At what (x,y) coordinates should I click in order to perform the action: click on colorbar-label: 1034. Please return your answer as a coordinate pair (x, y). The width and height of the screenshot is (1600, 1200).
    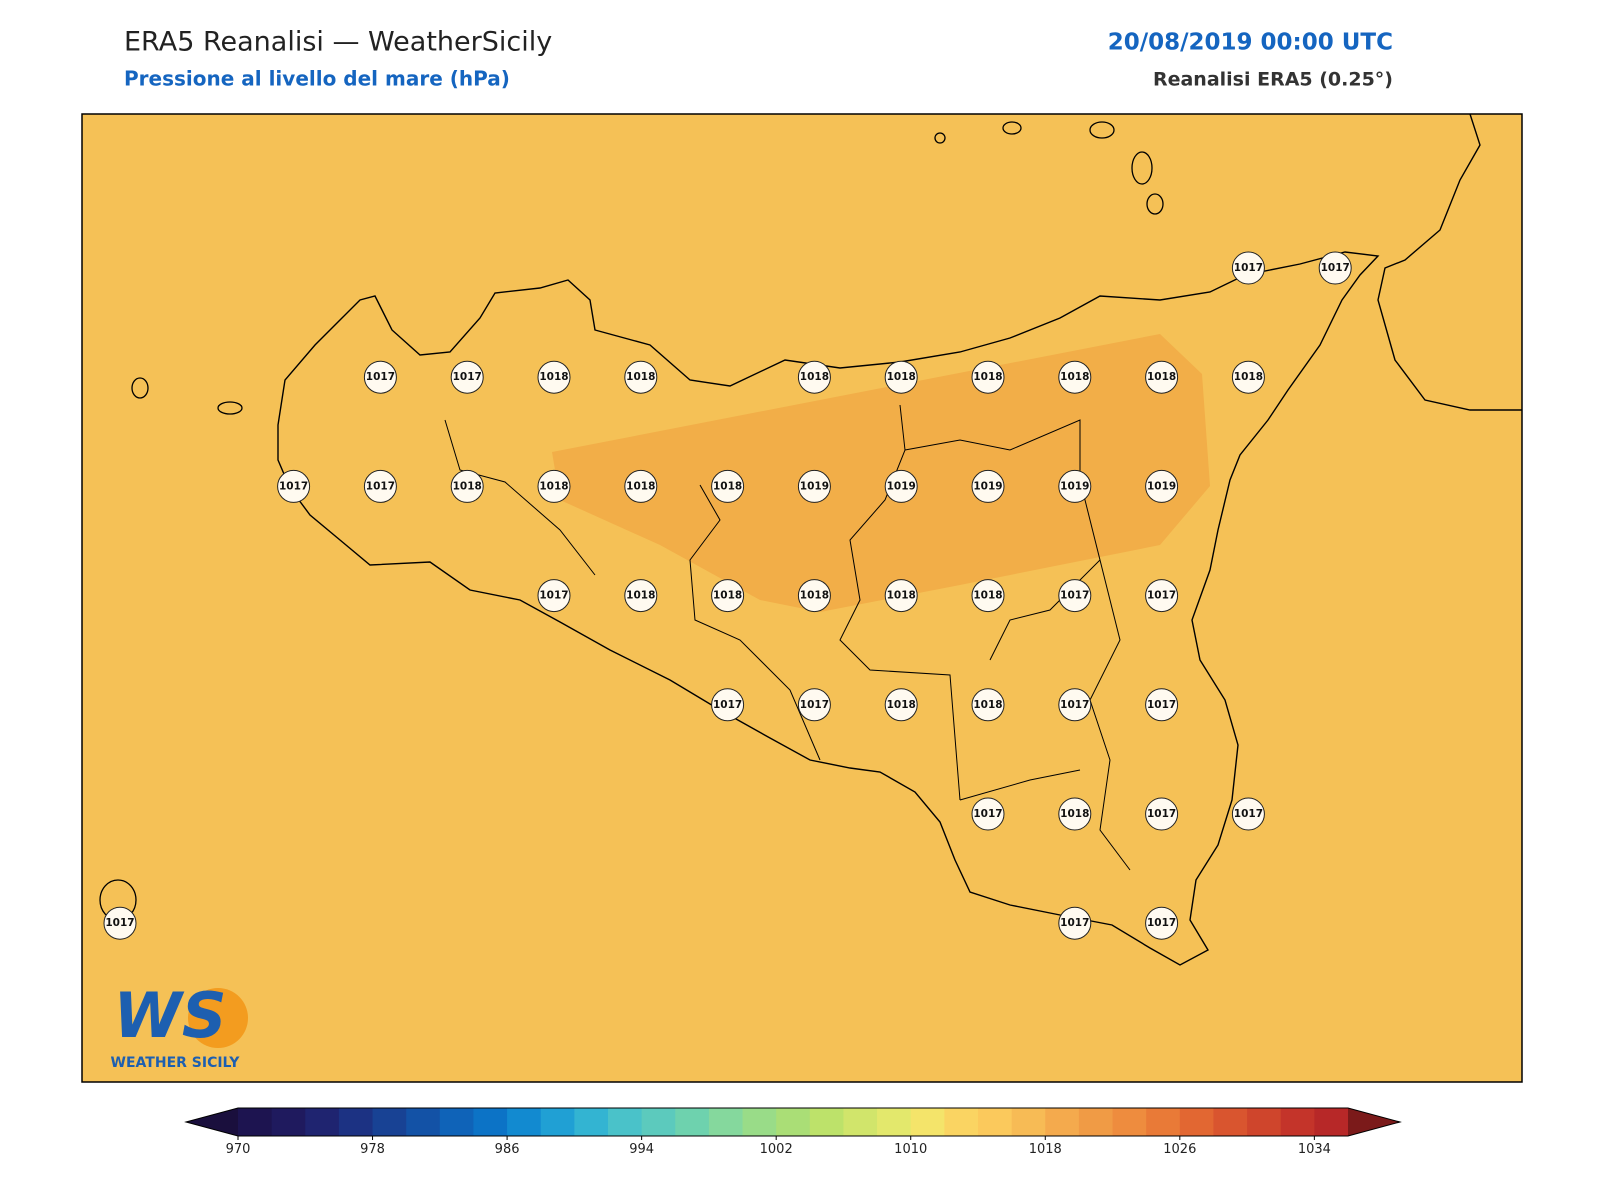
    Looking at the image, I should click on (1314, 1149).